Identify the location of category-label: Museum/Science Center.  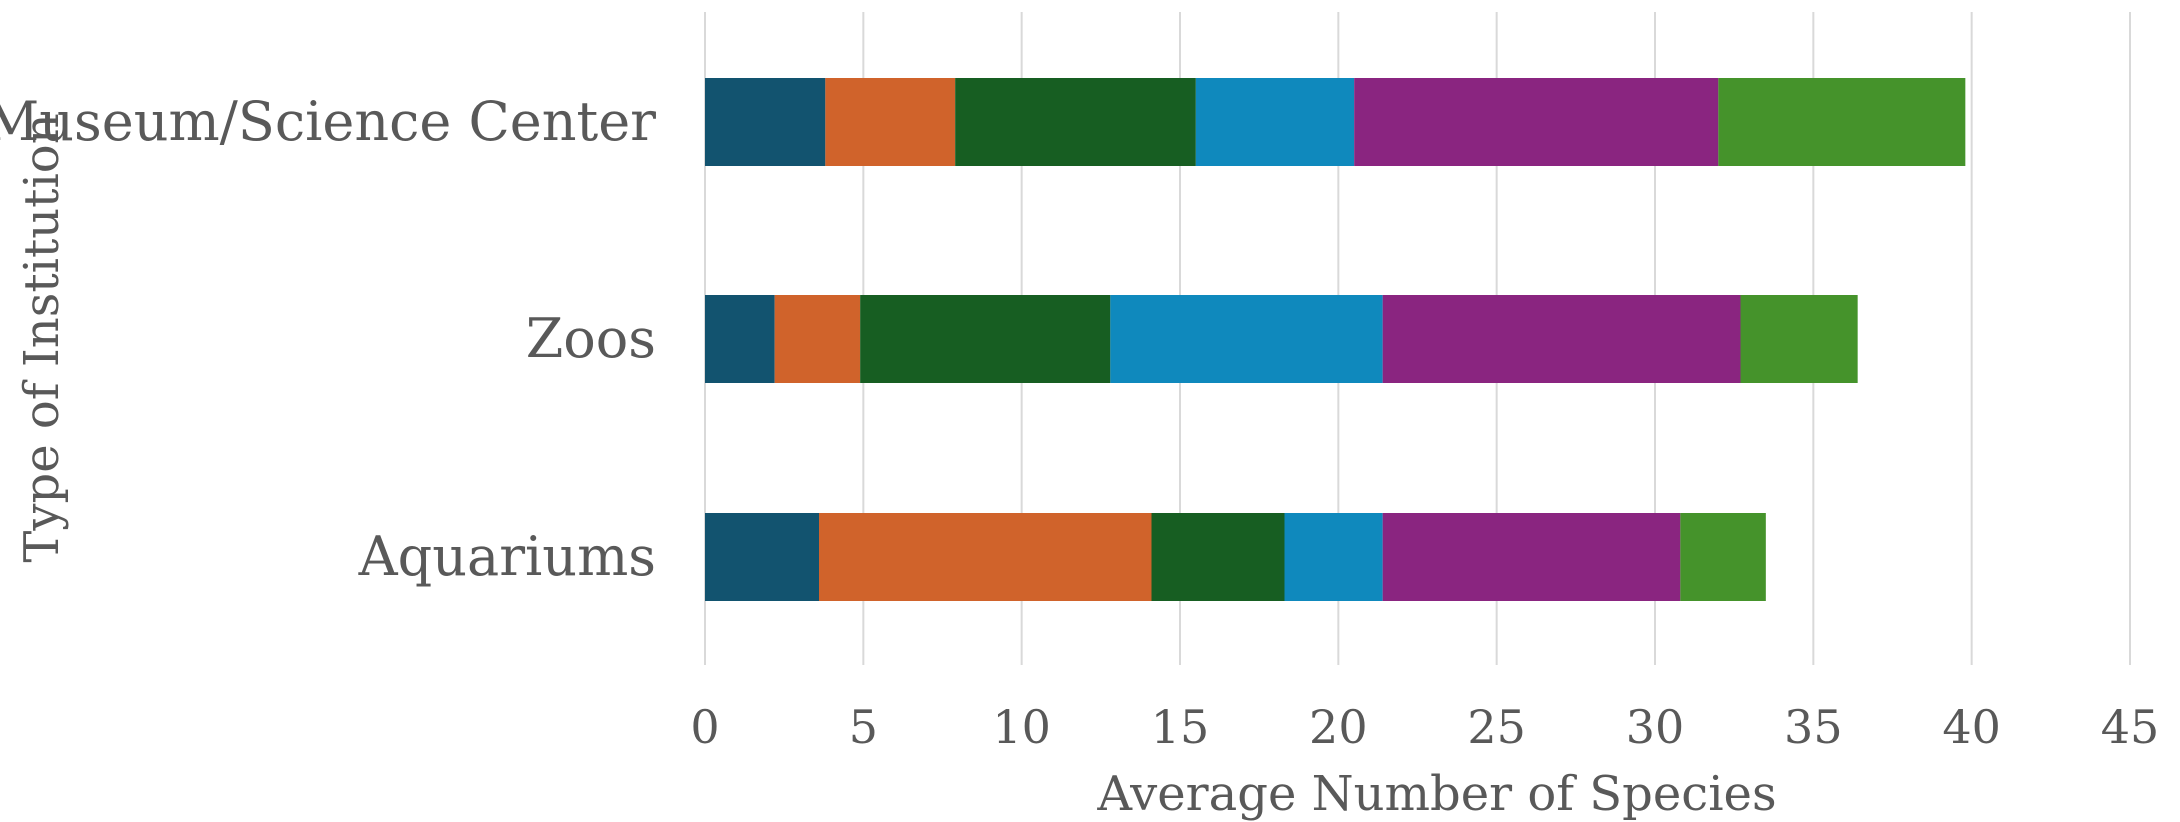
(328, 121).